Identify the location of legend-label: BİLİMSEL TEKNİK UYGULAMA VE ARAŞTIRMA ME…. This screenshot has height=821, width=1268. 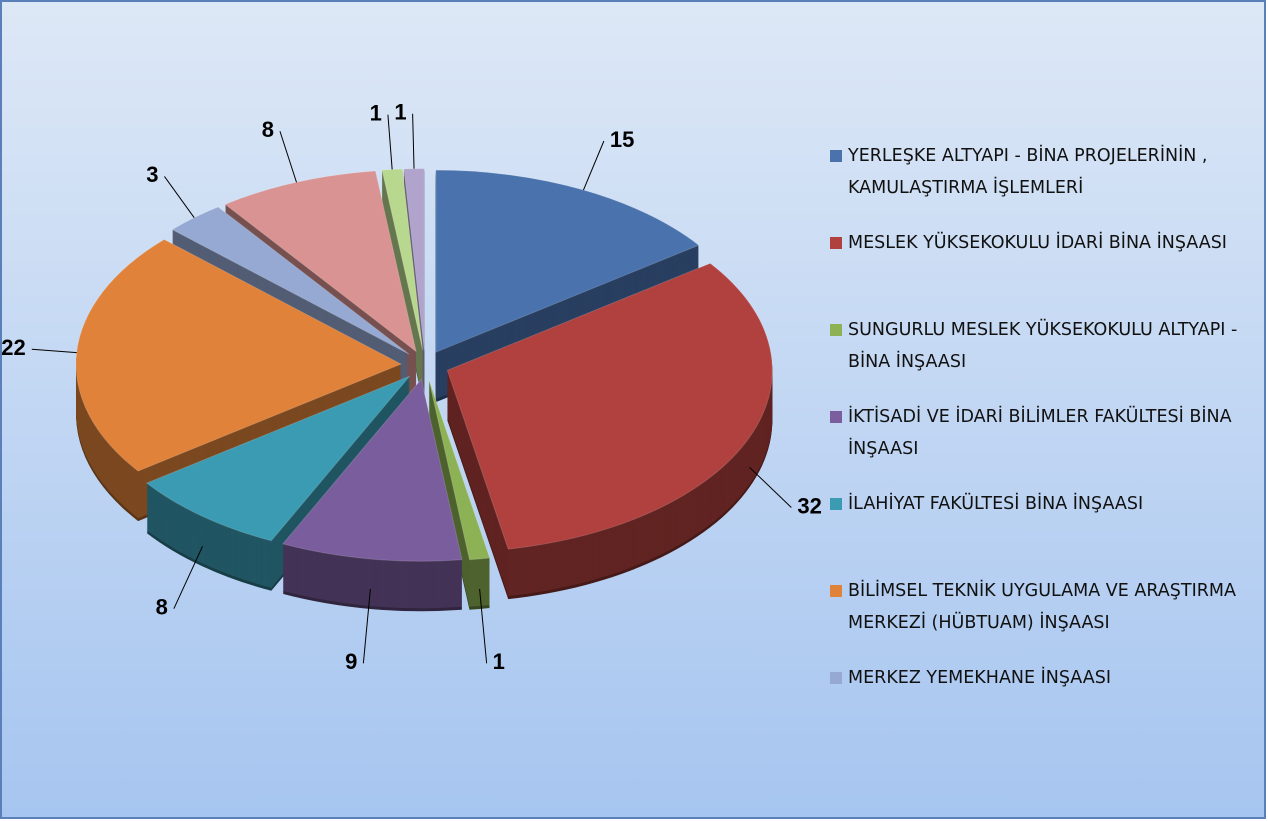
(1042, 607).